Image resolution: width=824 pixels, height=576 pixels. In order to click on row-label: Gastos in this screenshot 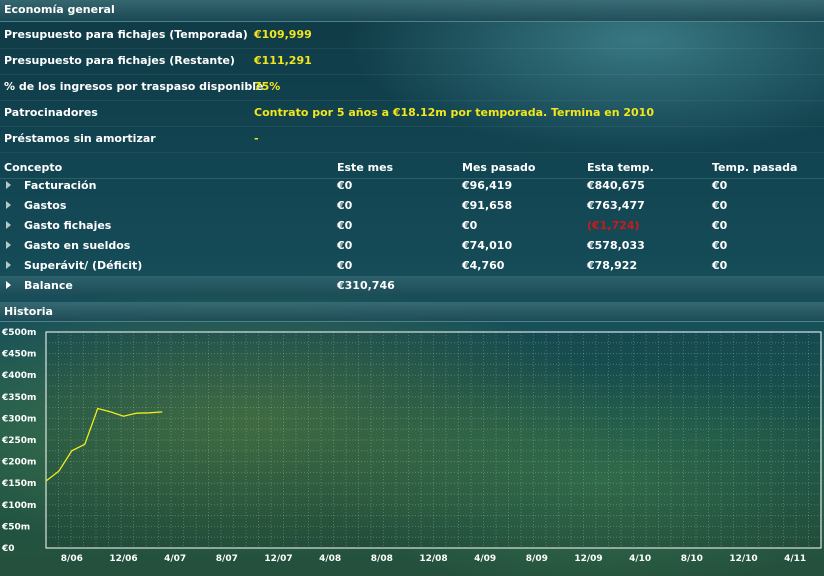, I will do `click(45, 205)`.